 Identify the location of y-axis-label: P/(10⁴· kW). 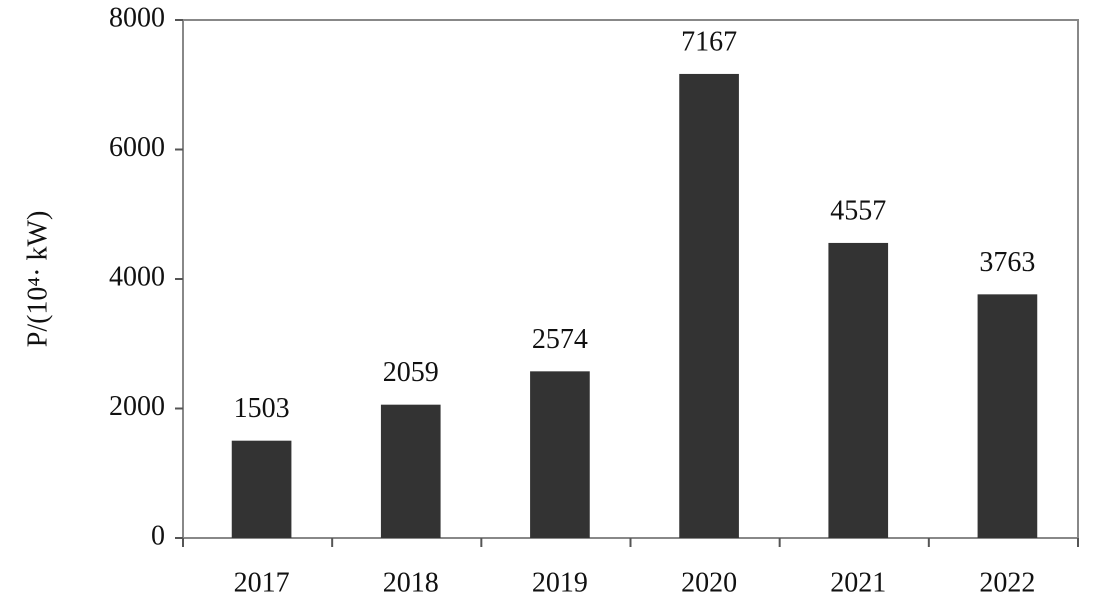
(37, 279).